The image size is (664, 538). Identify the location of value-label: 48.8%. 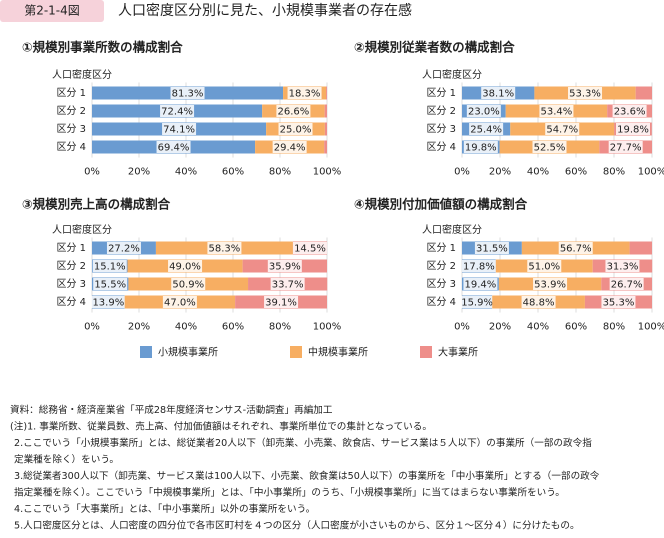
(539, 303).